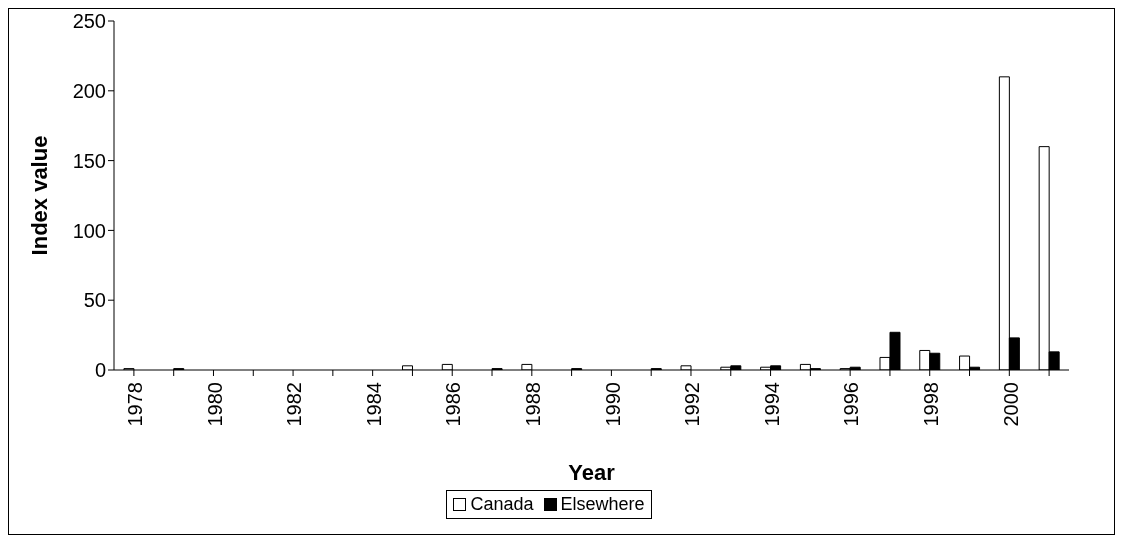  What do you see at coordinates (294, 404) in the screenshot?
I see `x-tick-label: 1982` at bounding box center [294, 404].